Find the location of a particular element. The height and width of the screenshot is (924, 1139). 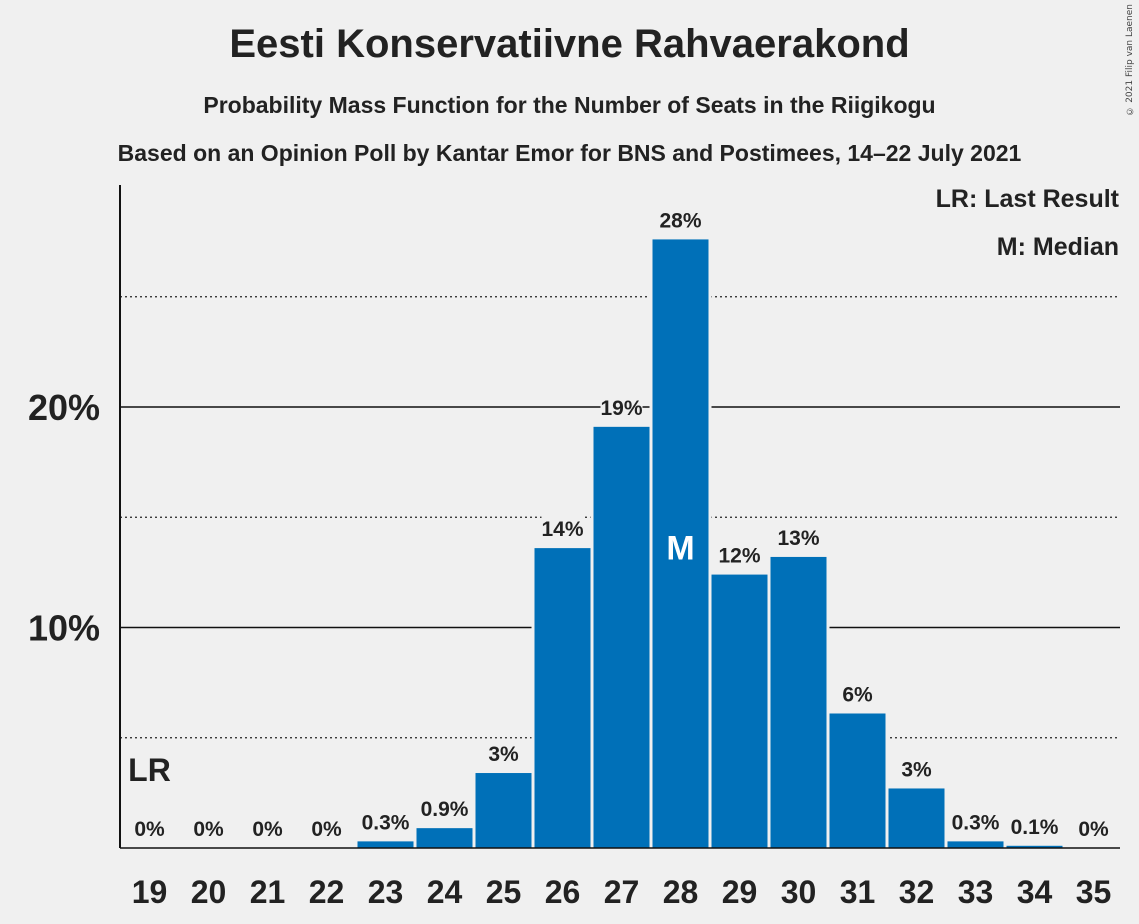

data-label-30: 13% is located at coordinates (798, 538).